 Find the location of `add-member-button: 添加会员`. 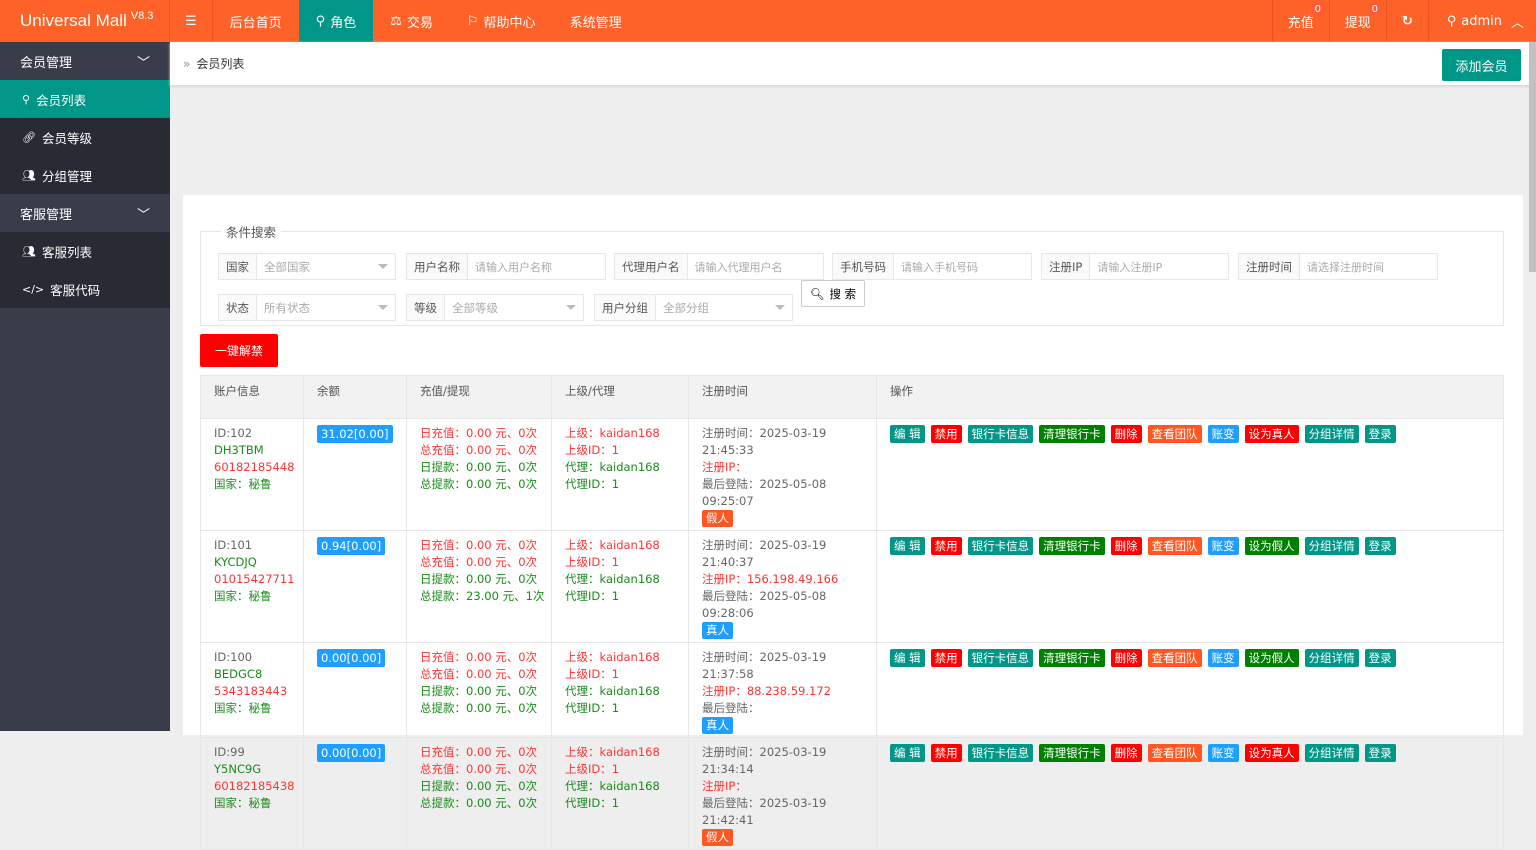

add-member-button: 添加会员 is located at coordinates (1481, 65).